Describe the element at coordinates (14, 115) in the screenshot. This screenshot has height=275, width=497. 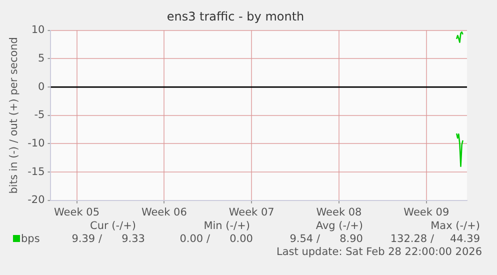
I see `y-axis-title: bits in (-) / out (+) per second` at that location.